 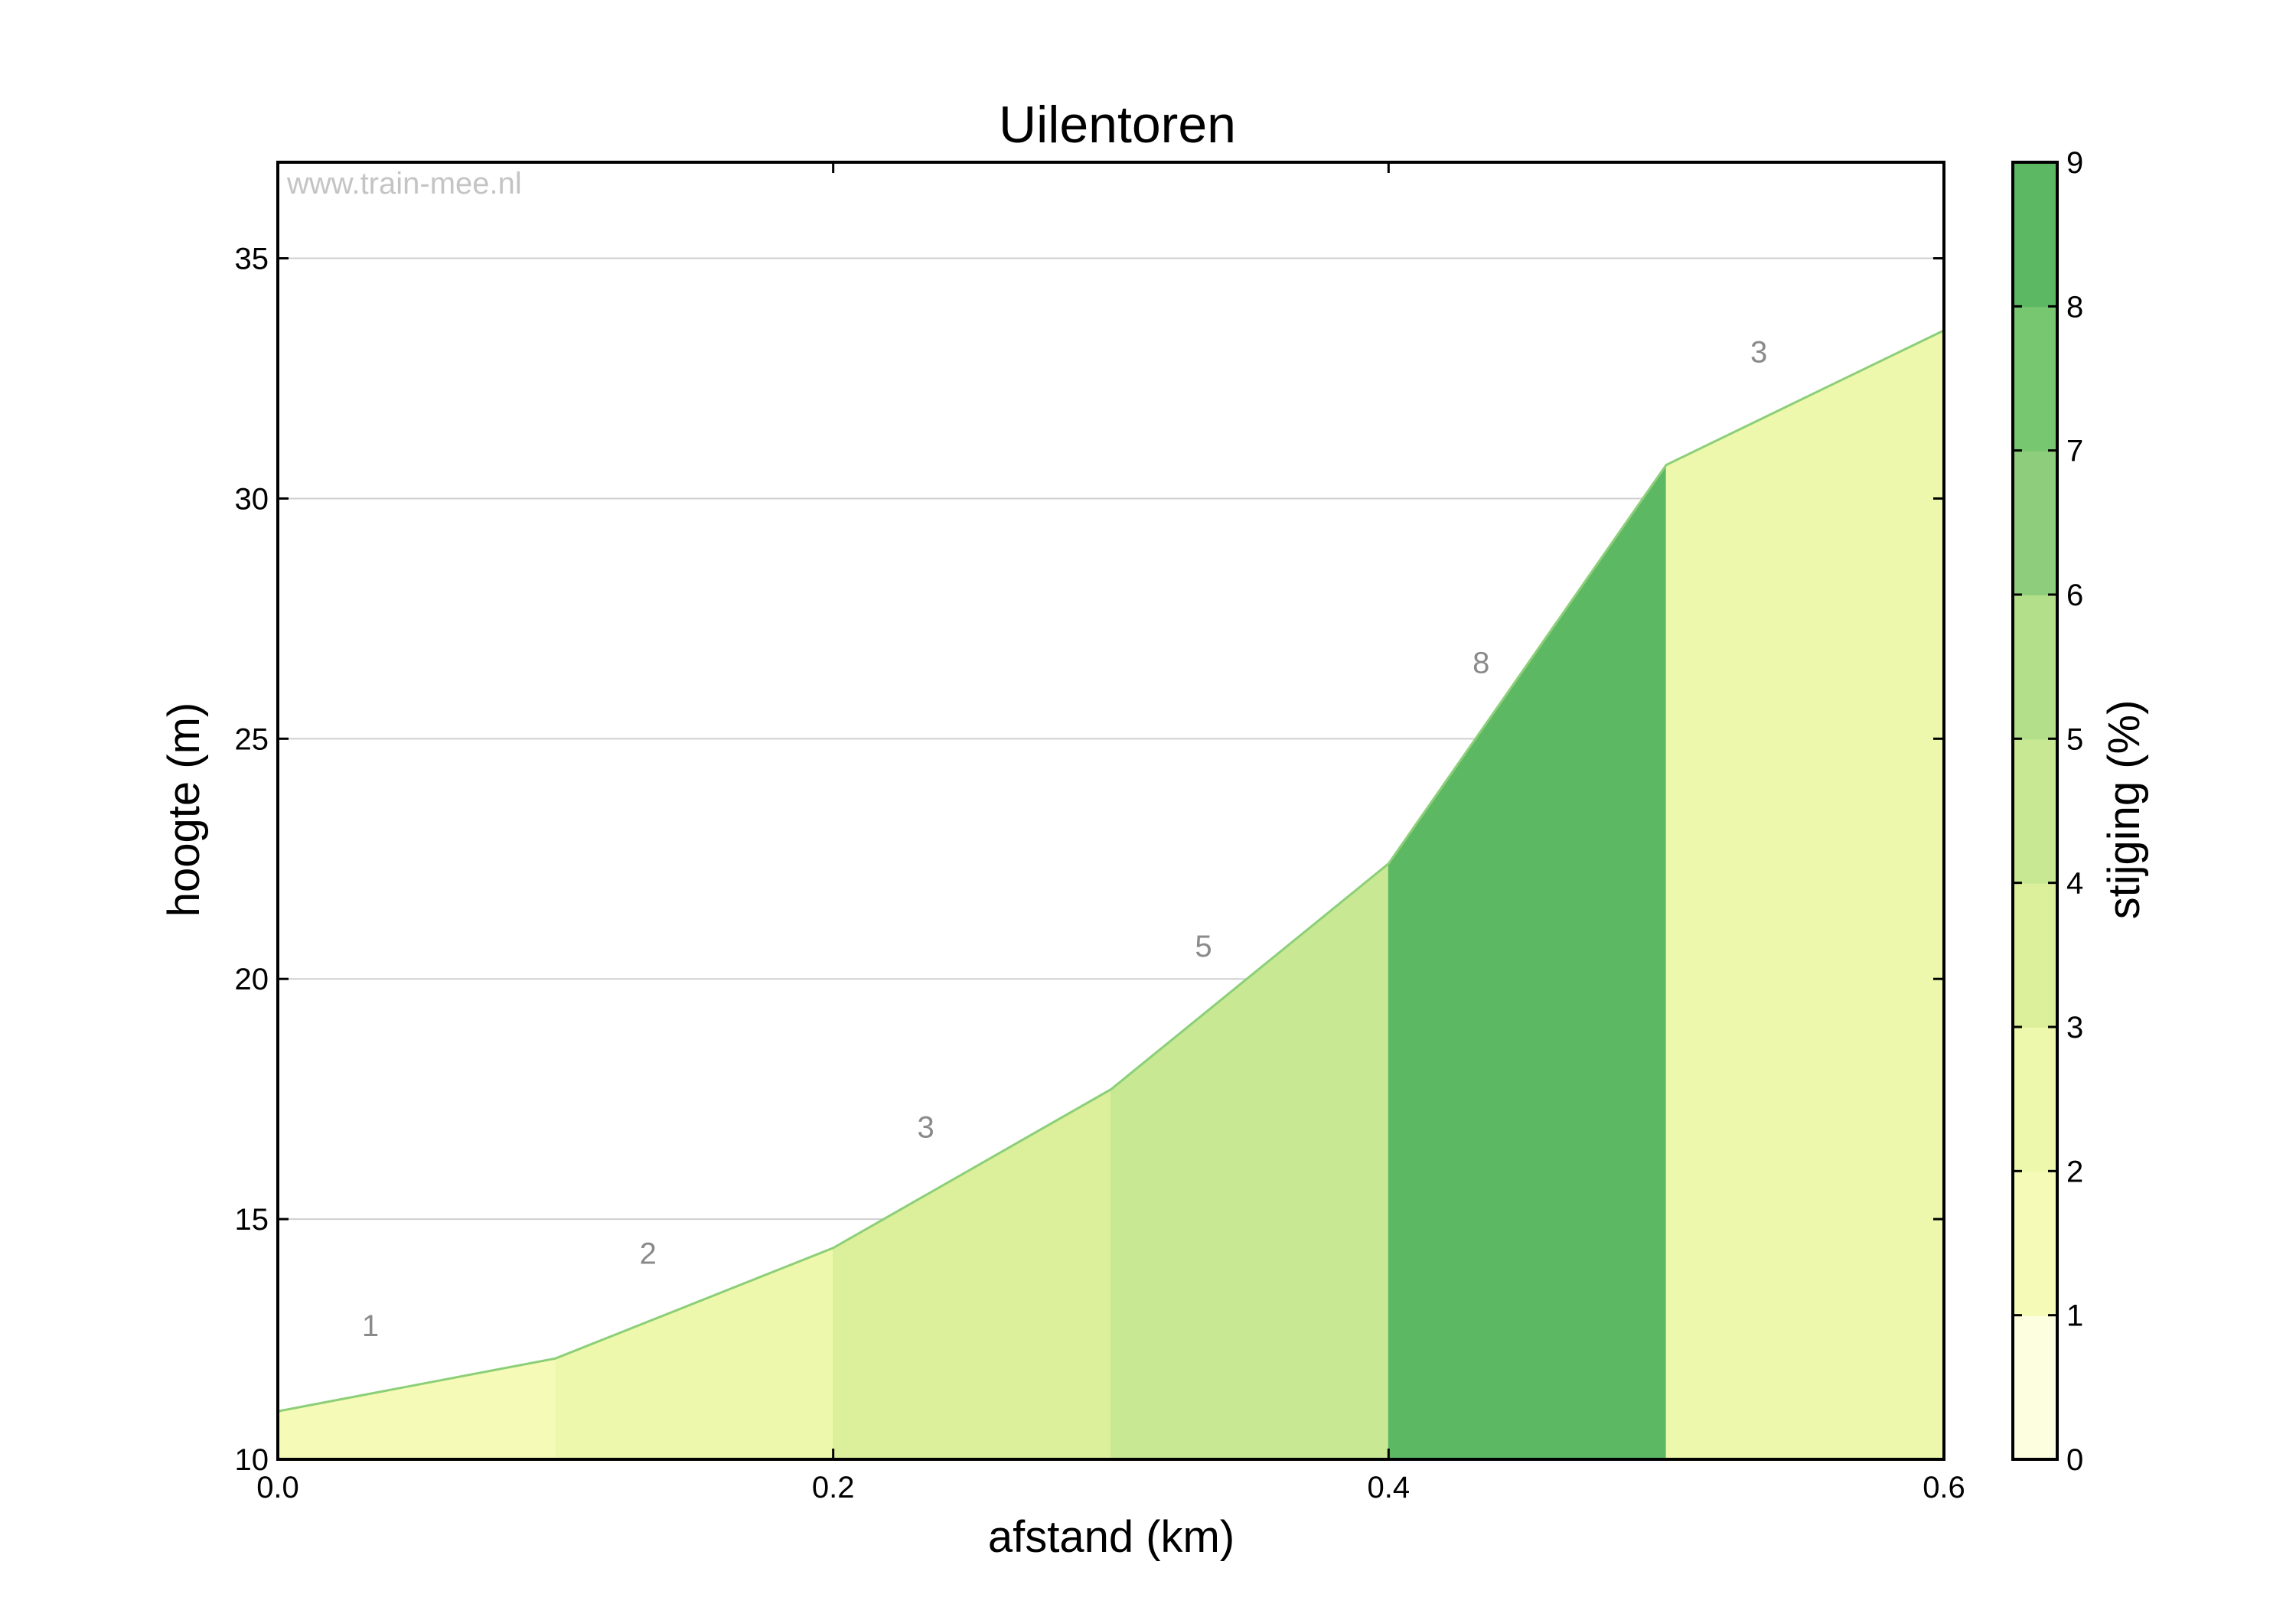 I want to click on watermark: www.train-mee.nl, so click(x=404, y=183).